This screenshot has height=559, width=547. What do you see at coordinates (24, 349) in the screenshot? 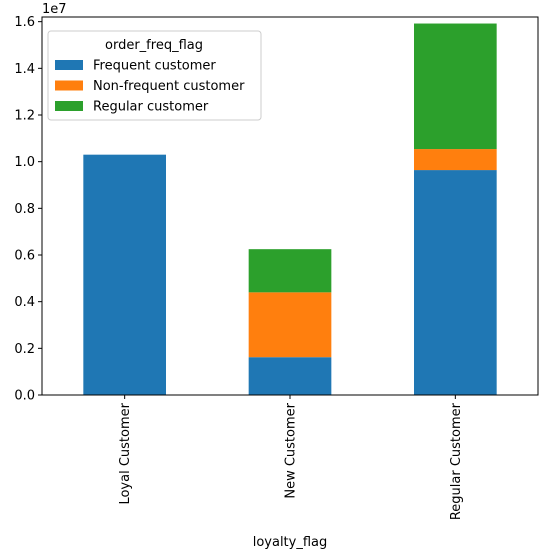
I see `y-tick-label: 0.2` at bounding box center [24, 349].